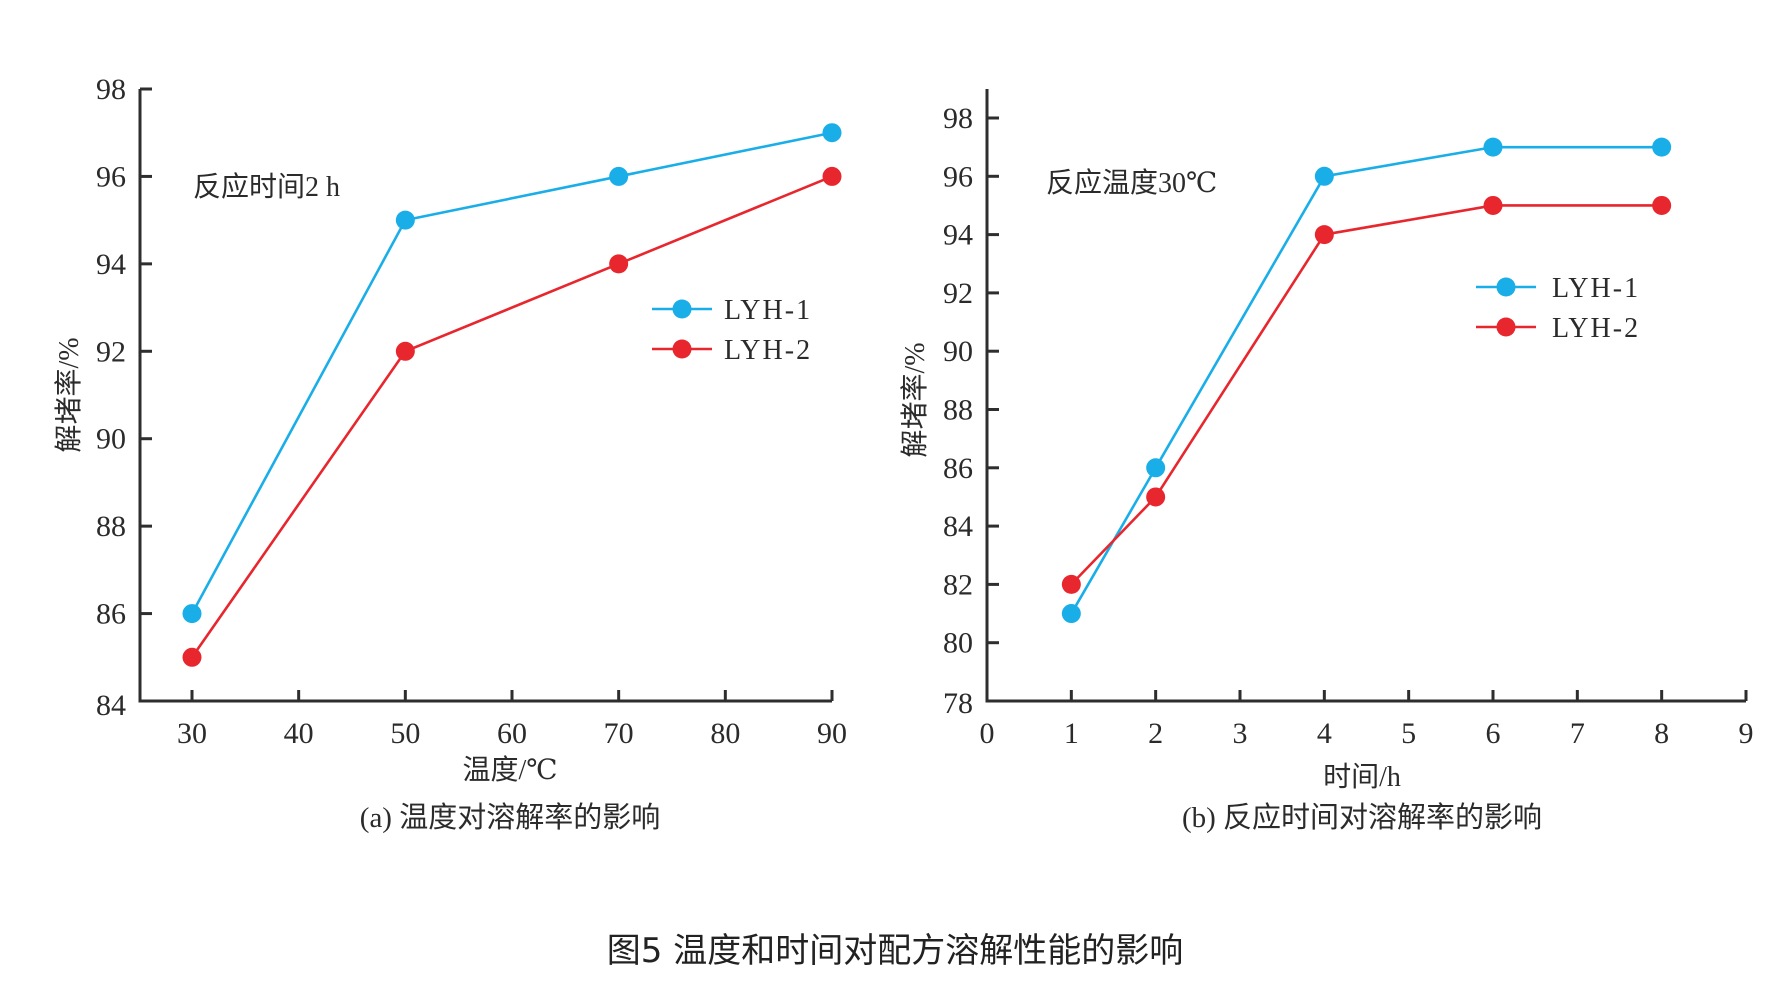 The width and height of the screenshot is (1791, 1007). Describe the element at coordinates (1131, 183) in the screenshot. I see `condition-annotation: 反应温度30℃` at that location.